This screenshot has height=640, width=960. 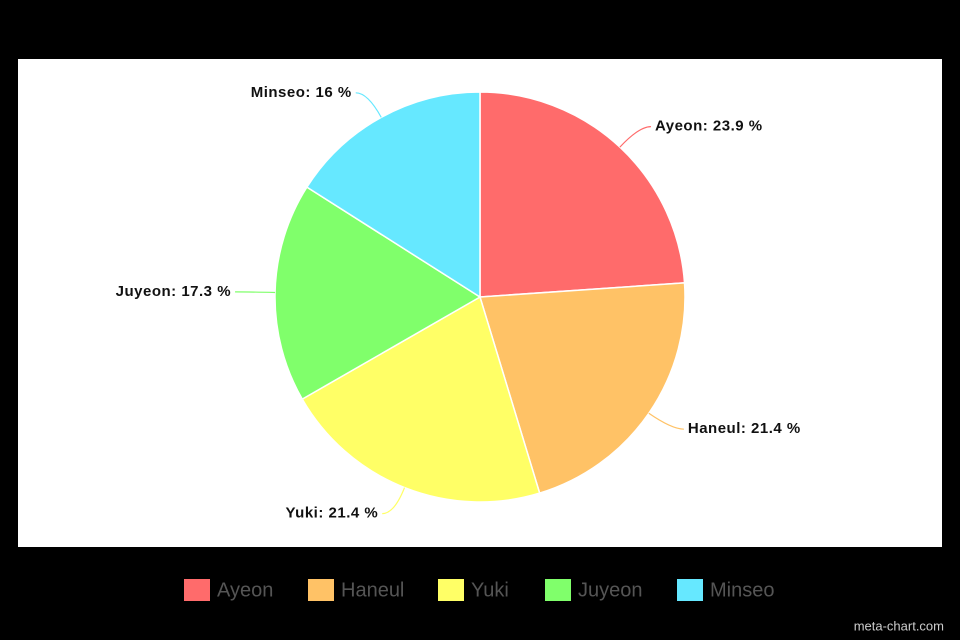 What do you see at coordinates (709, 126) in the screenshot?
I see `data-label: Ayeon: 23.9 %` at bounding box center [709, 126].